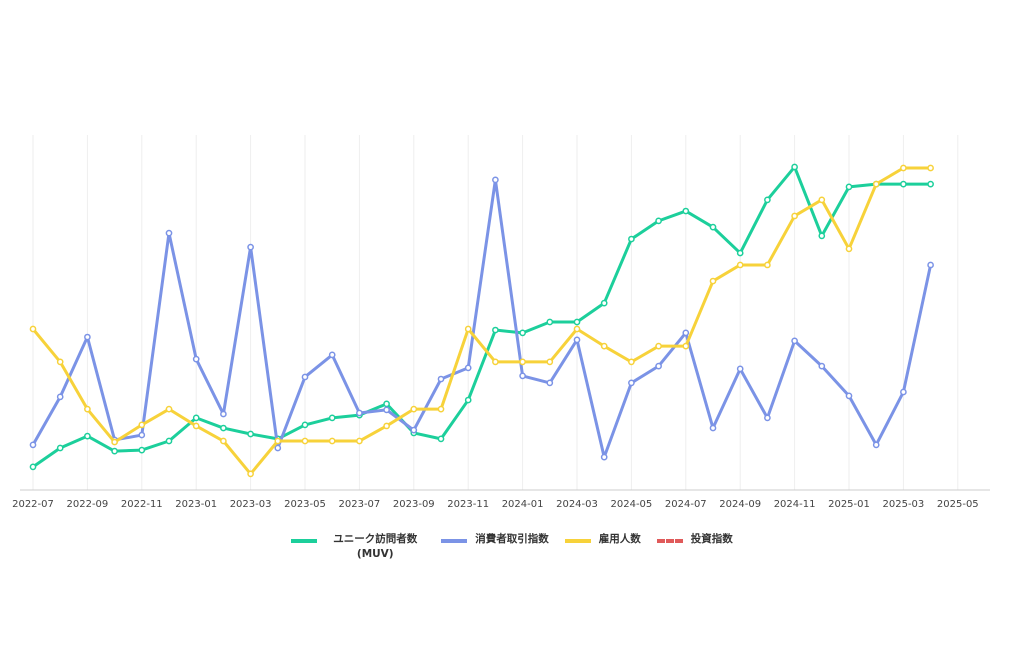  Describe the element at coordinates (711, 539) in the screenshot. I see `legend-label: 投資指数` at that location.